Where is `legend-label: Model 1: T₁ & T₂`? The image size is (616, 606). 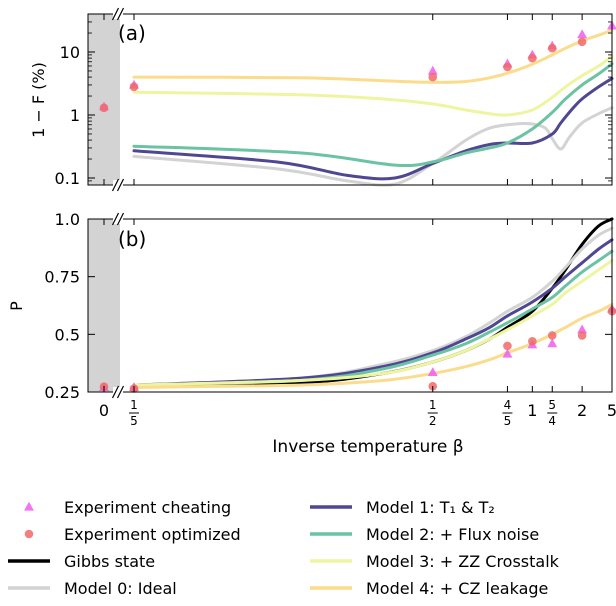
legend-label: Model 1: T₁ & T₂ is located at coordinates (430, 507).